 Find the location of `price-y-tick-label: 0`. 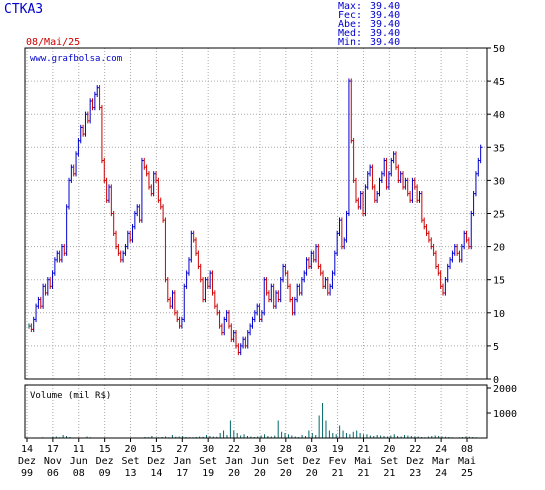

price-y-tick-label: 0 is located at coordinates (496, 380).